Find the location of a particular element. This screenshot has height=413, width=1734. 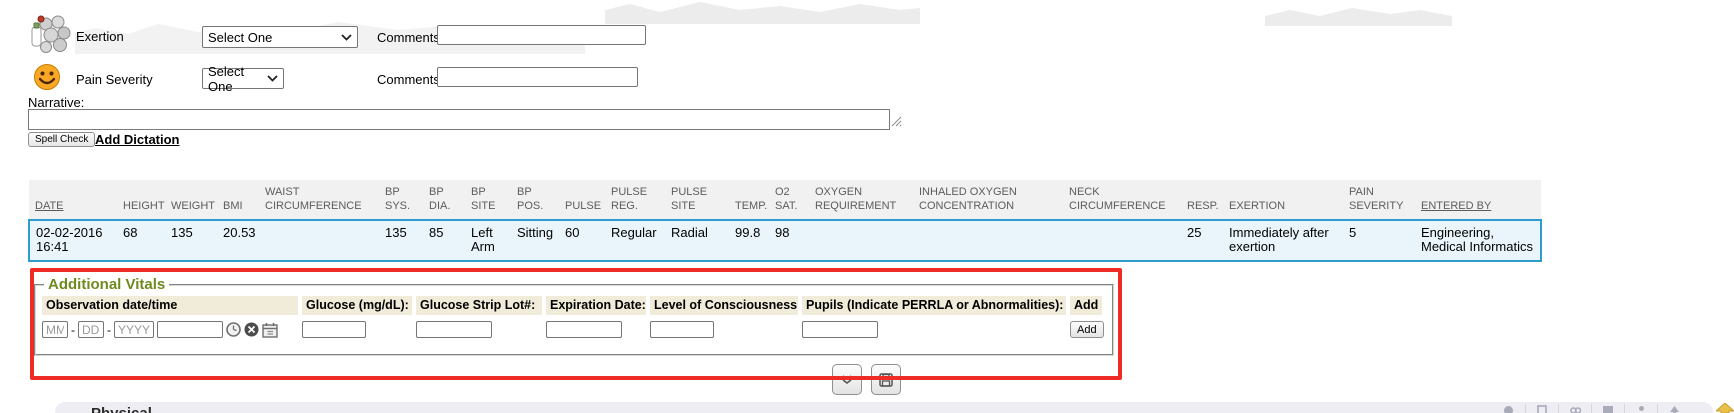

year-input is located at coordinates (134, 329).